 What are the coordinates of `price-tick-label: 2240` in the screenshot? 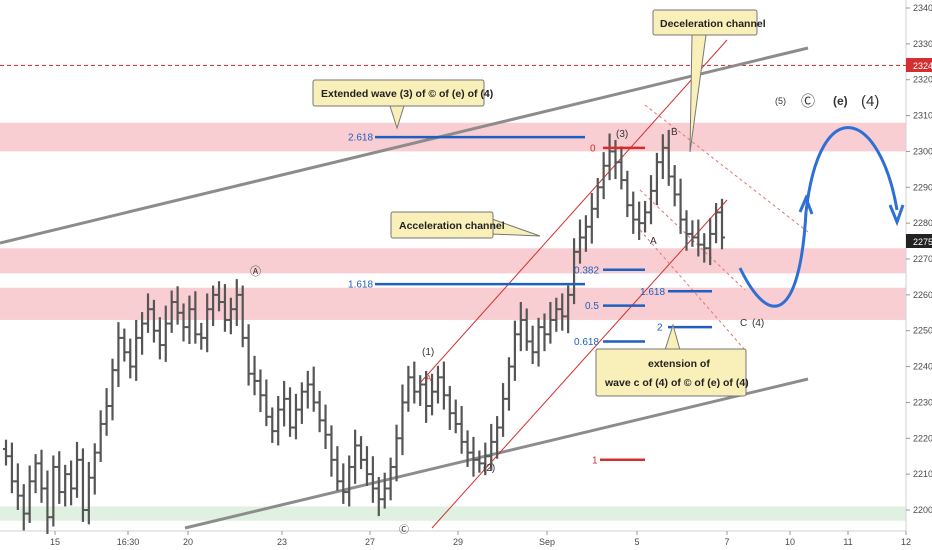 It's located at (922, 367).